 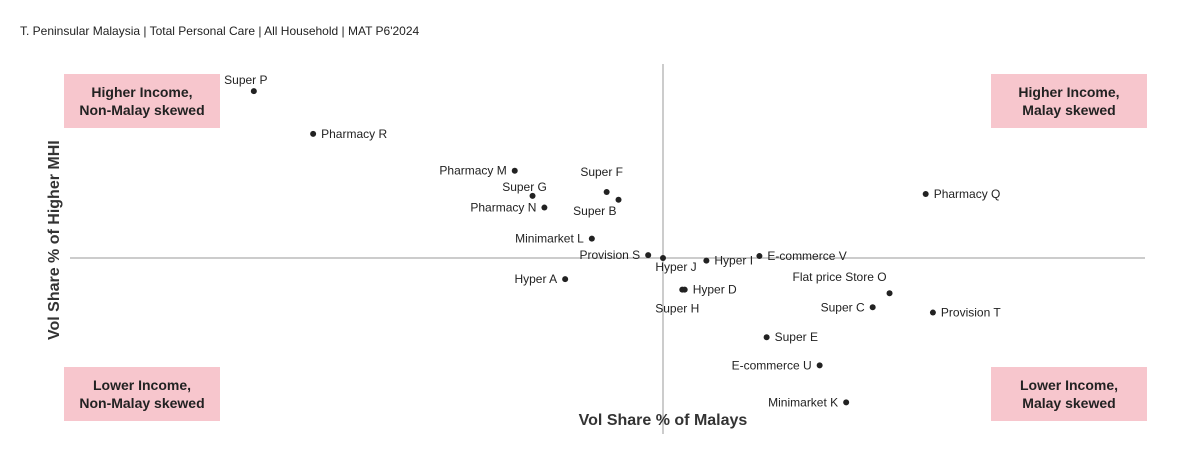 I want to click on quadrant-label-top-left: Higher Income, Non-Malay skewed, so click(x=142, y=101).